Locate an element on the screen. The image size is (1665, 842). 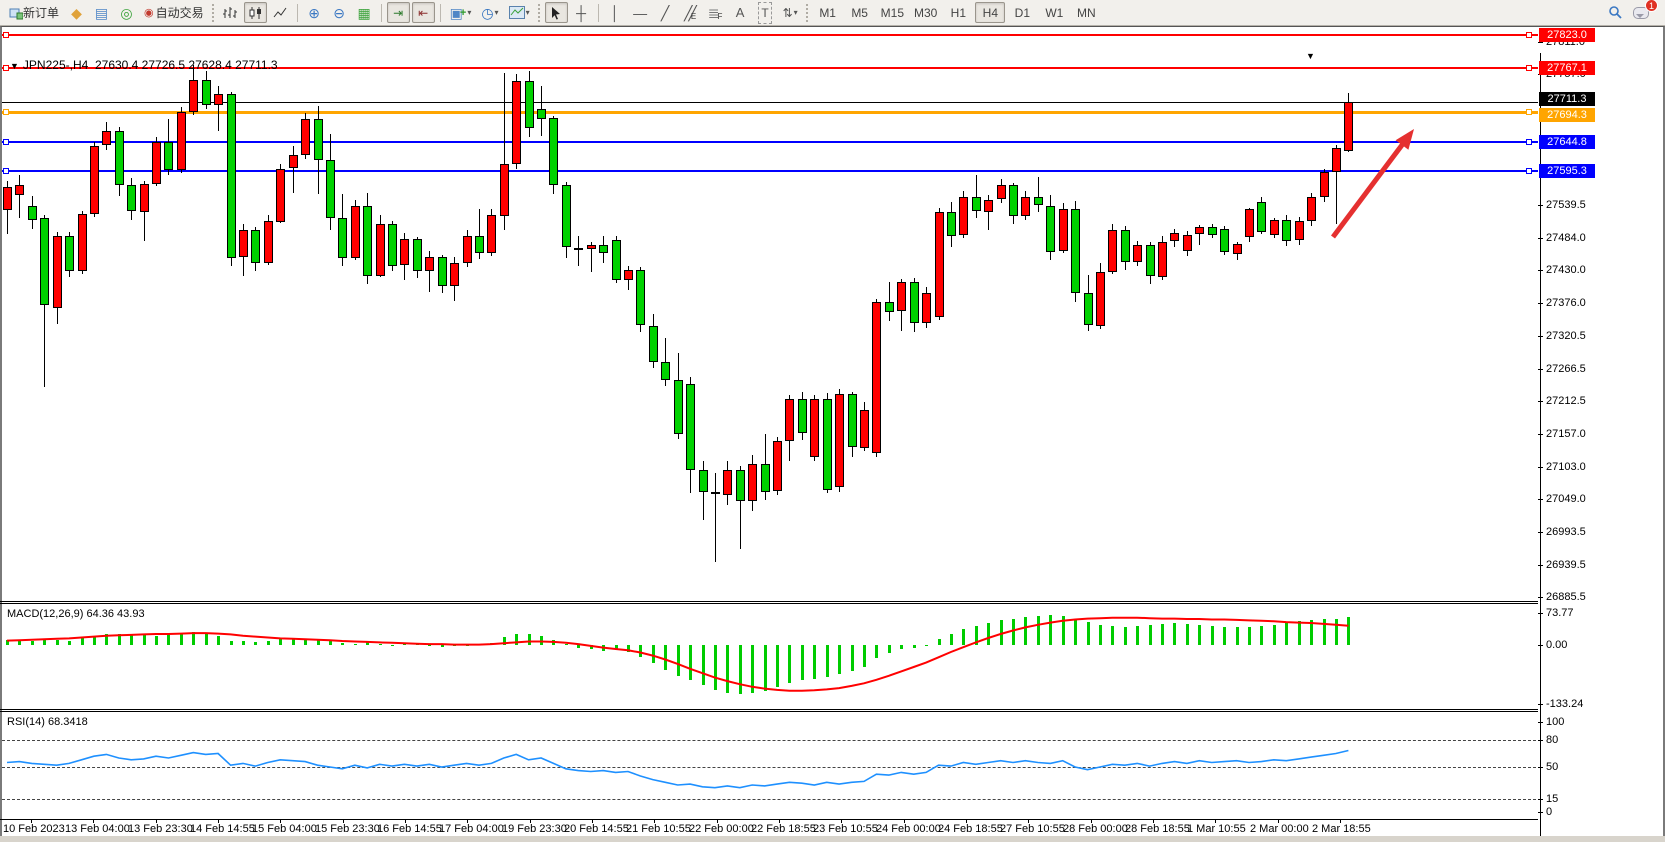
auto-trading-button: ◉ 自动交易 is located at coordinates (174, 12).